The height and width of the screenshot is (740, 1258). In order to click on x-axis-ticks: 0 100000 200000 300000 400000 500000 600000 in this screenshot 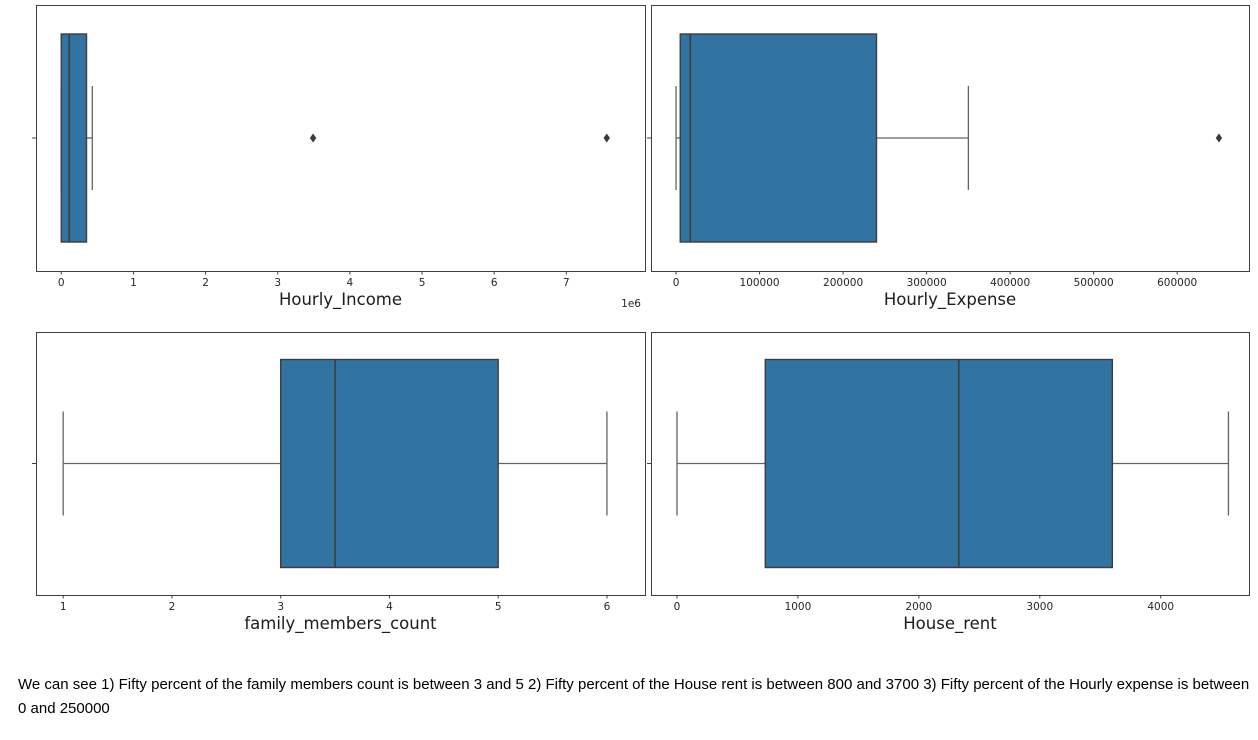, I will do `click(935, 280)`.